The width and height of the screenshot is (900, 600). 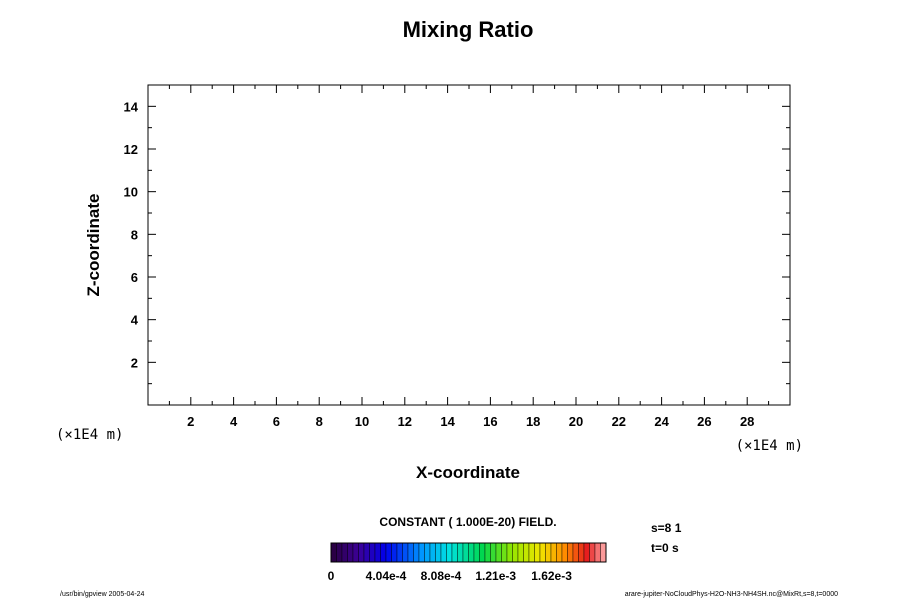 I want to click on colorbar-tick-label: 1.62e-3, so click(x=551, y=576).